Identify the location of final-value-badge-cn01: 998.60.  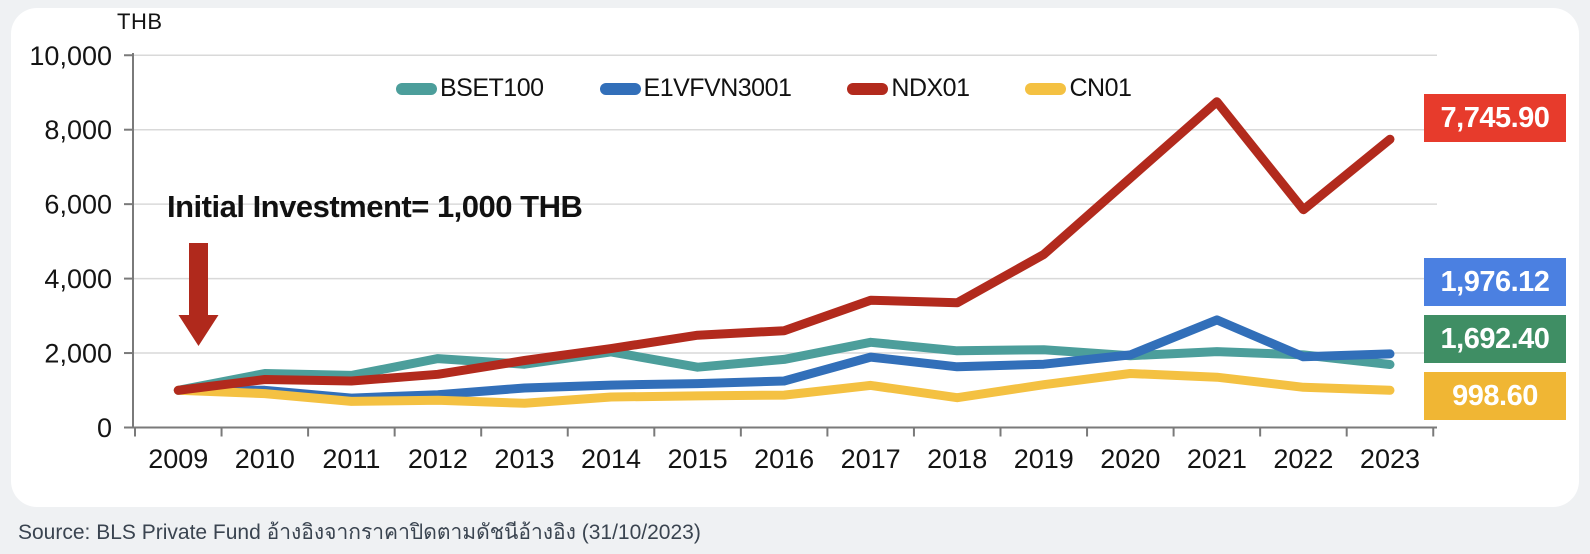
(1495, 396).